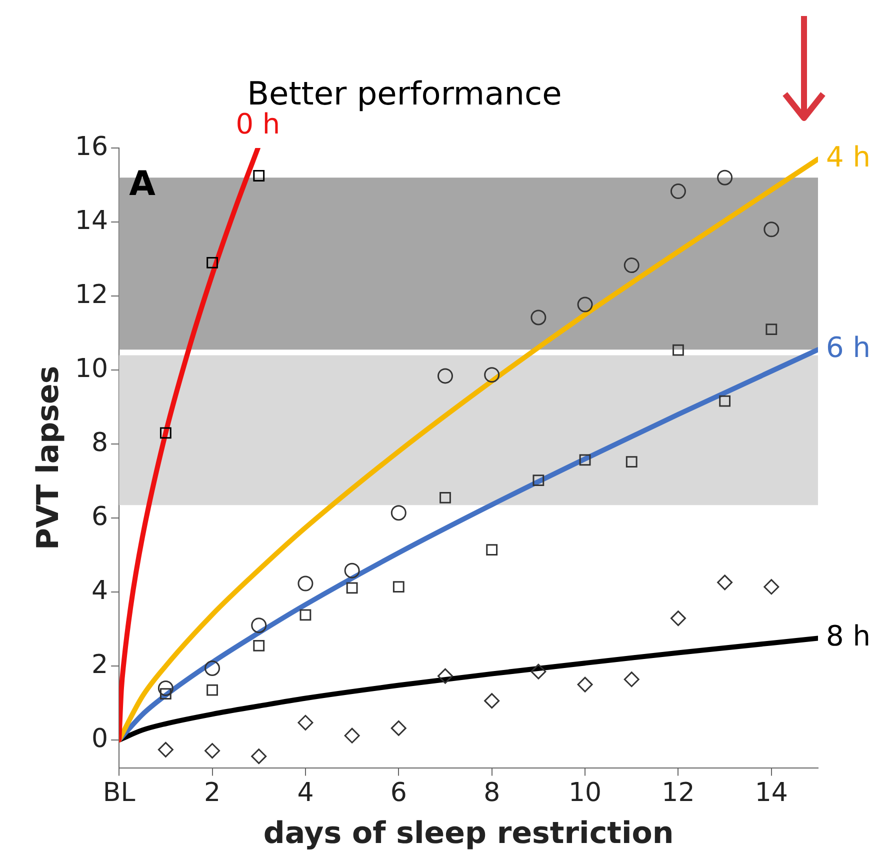 This screenshot has width=888, height=867. What do you see at coordinates (91, 295) in the screenshot?
I see `y-tick-label: 12` at bounding box center [91, 295].